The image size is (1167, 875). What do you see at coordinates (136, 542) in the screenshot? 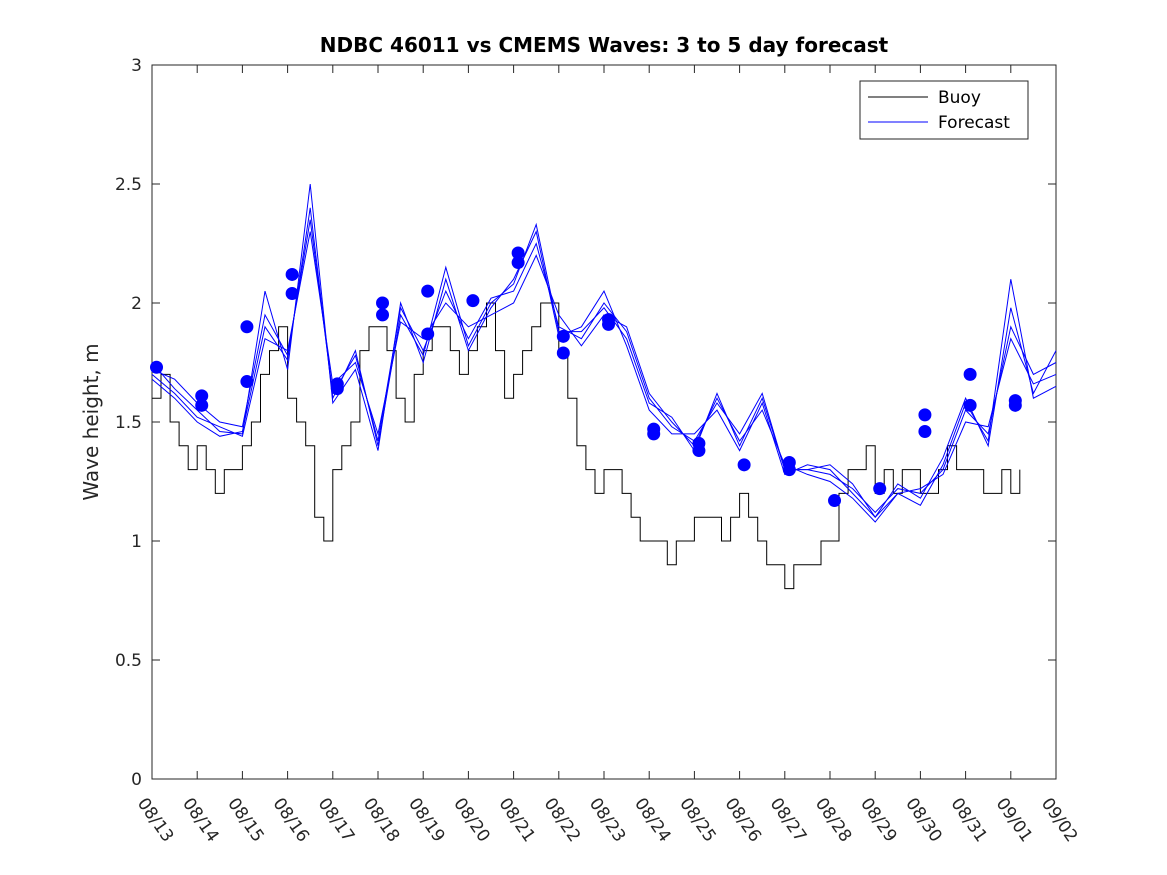
I see `y-tick-label: 1` at bounding box center [136, 542].